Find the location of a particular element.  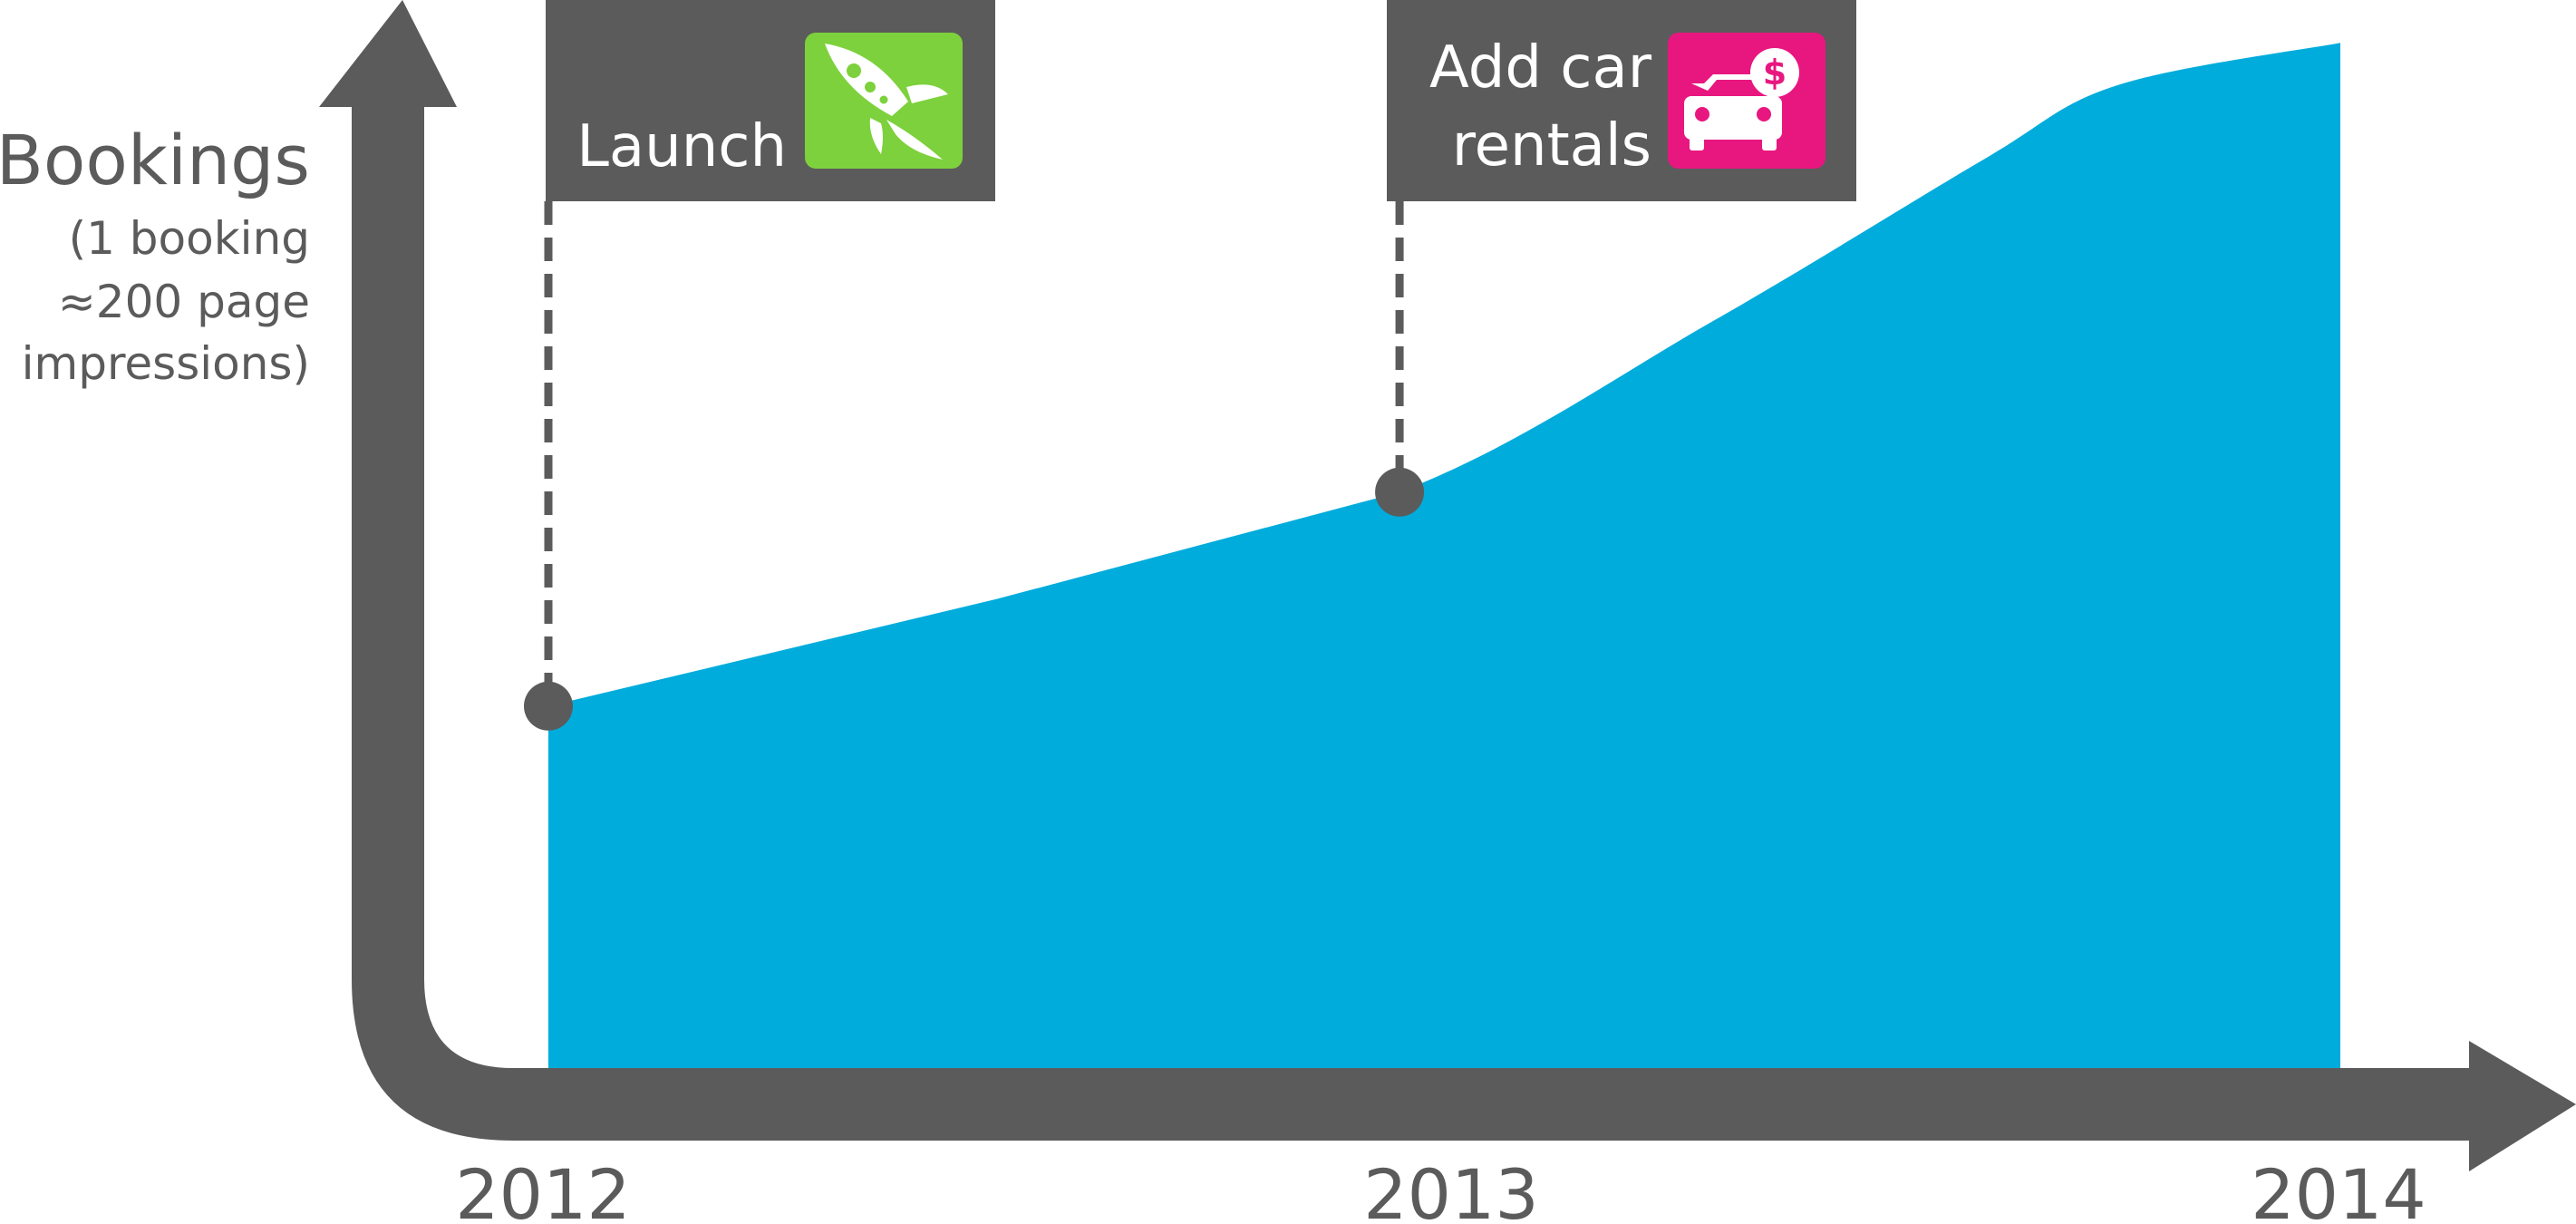

x-tick-label-2013: 2013 is located at coordinates (1450, 1189).